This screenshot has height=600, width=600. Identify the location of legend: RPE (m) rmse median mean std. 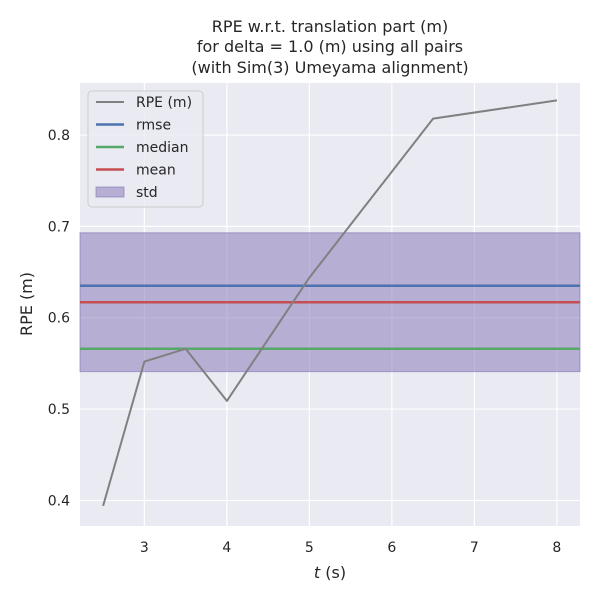
(145, 149).